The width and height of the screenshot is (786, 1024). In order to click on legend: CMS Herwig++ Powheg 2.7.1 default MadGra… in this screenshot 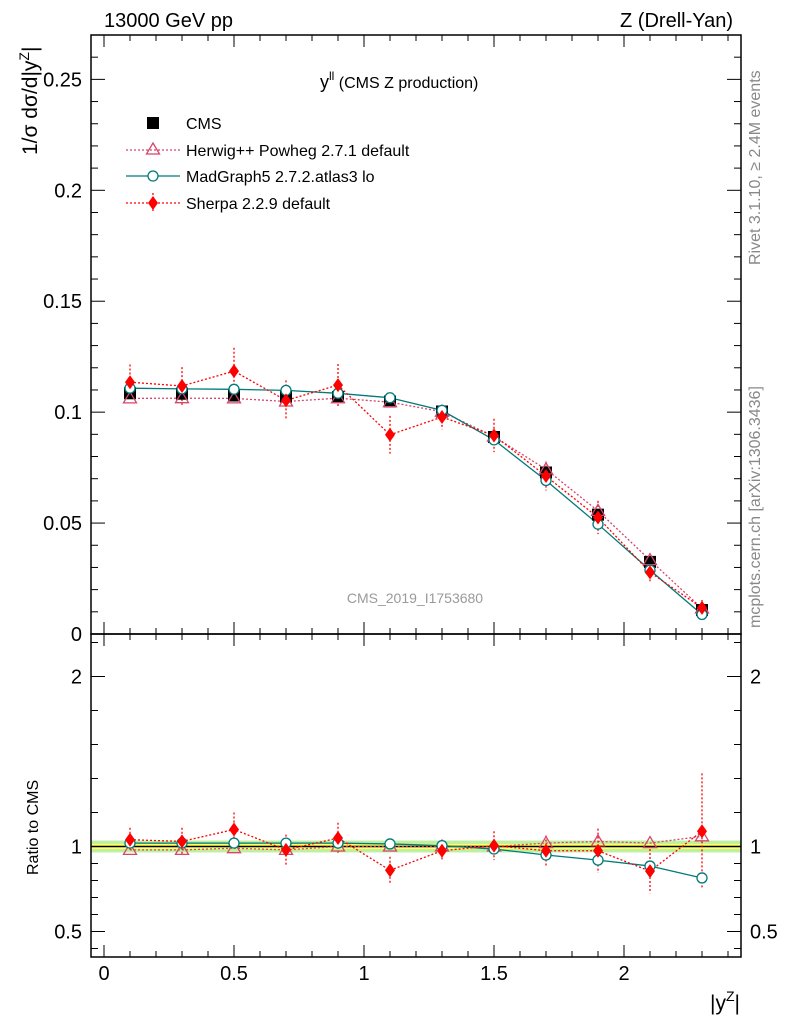, I will do `click(268, 164)`.